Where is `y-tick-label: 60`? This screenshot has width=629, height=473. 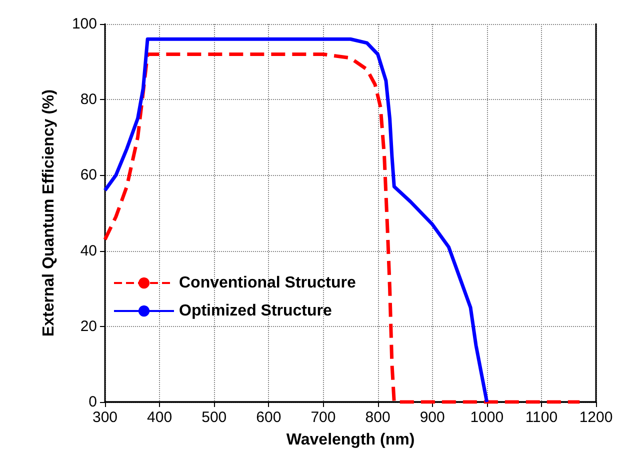
y-tick-label: 60 is located at coordinates (88, 175).